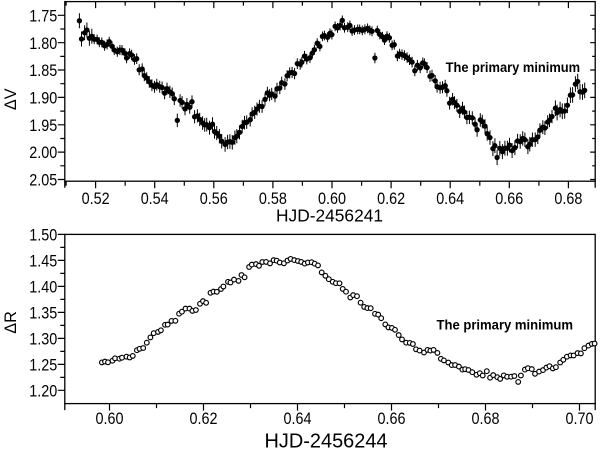 The height and width of the screenshot is (449, 600). Describe the element at coordinates (43, 261) in the screenshot. I see `svg-text: 1.45` at that location.